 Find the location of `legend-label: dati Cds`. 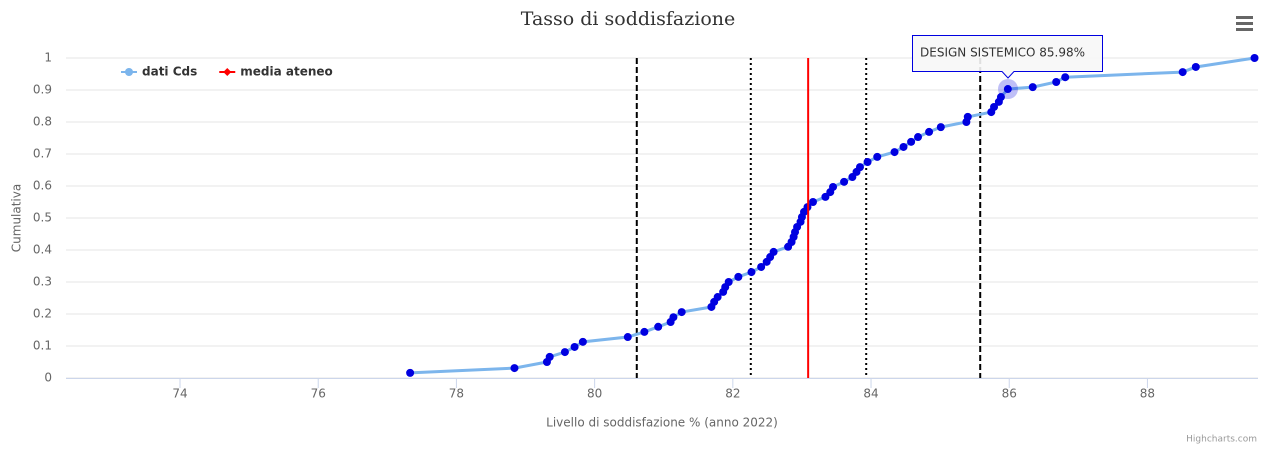

legend-label: dati Cds is located at coordinates (169, 72).